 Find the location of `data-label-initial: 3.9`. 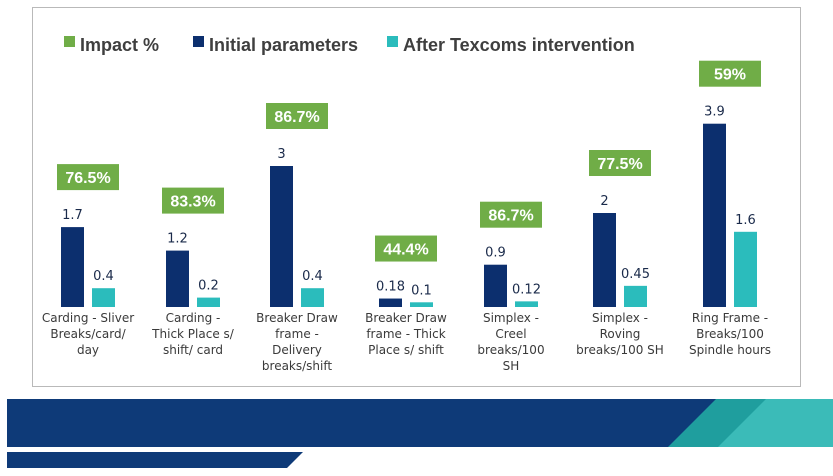

data-label-initial: 3.9 is located at coordinates (714, 112).